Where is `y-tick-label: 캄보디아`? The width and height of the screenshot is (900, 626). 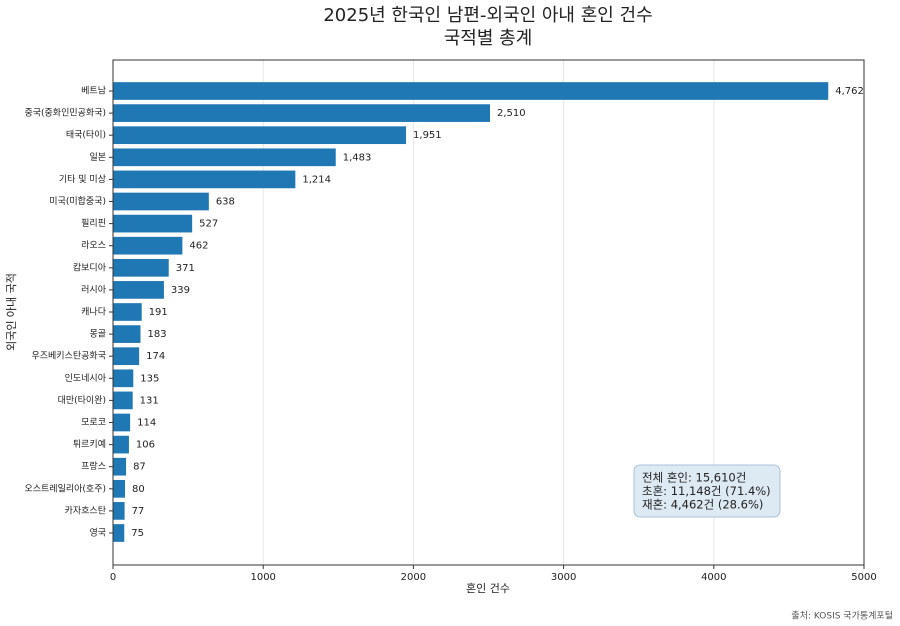 y-tick-label: 캄보디아 is located at coordinates (90, 267).